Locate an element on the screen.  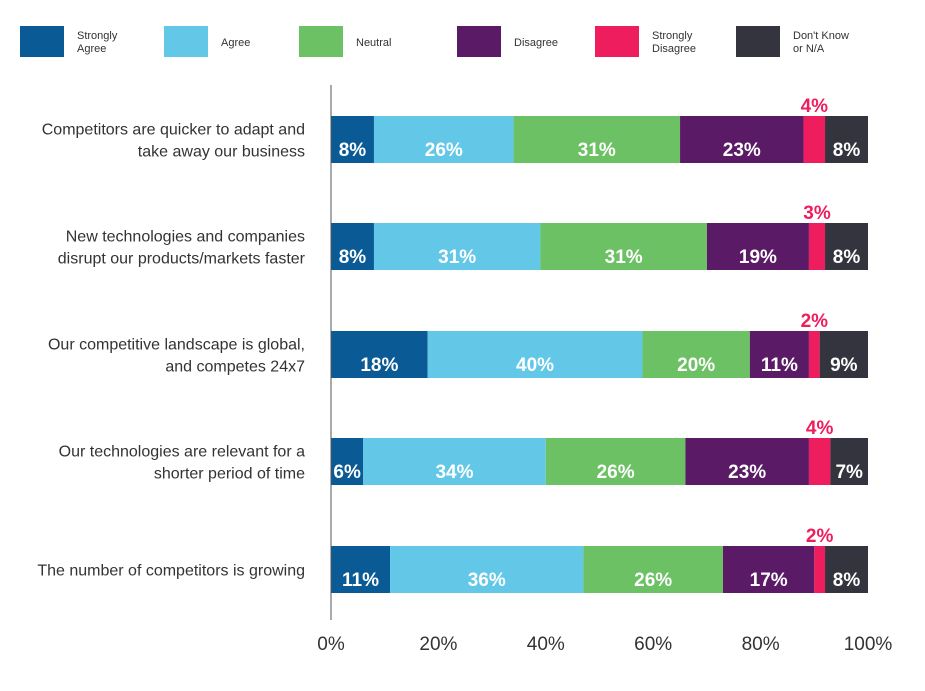
x-tick-label: 60% is located at coordinates (653, 644).